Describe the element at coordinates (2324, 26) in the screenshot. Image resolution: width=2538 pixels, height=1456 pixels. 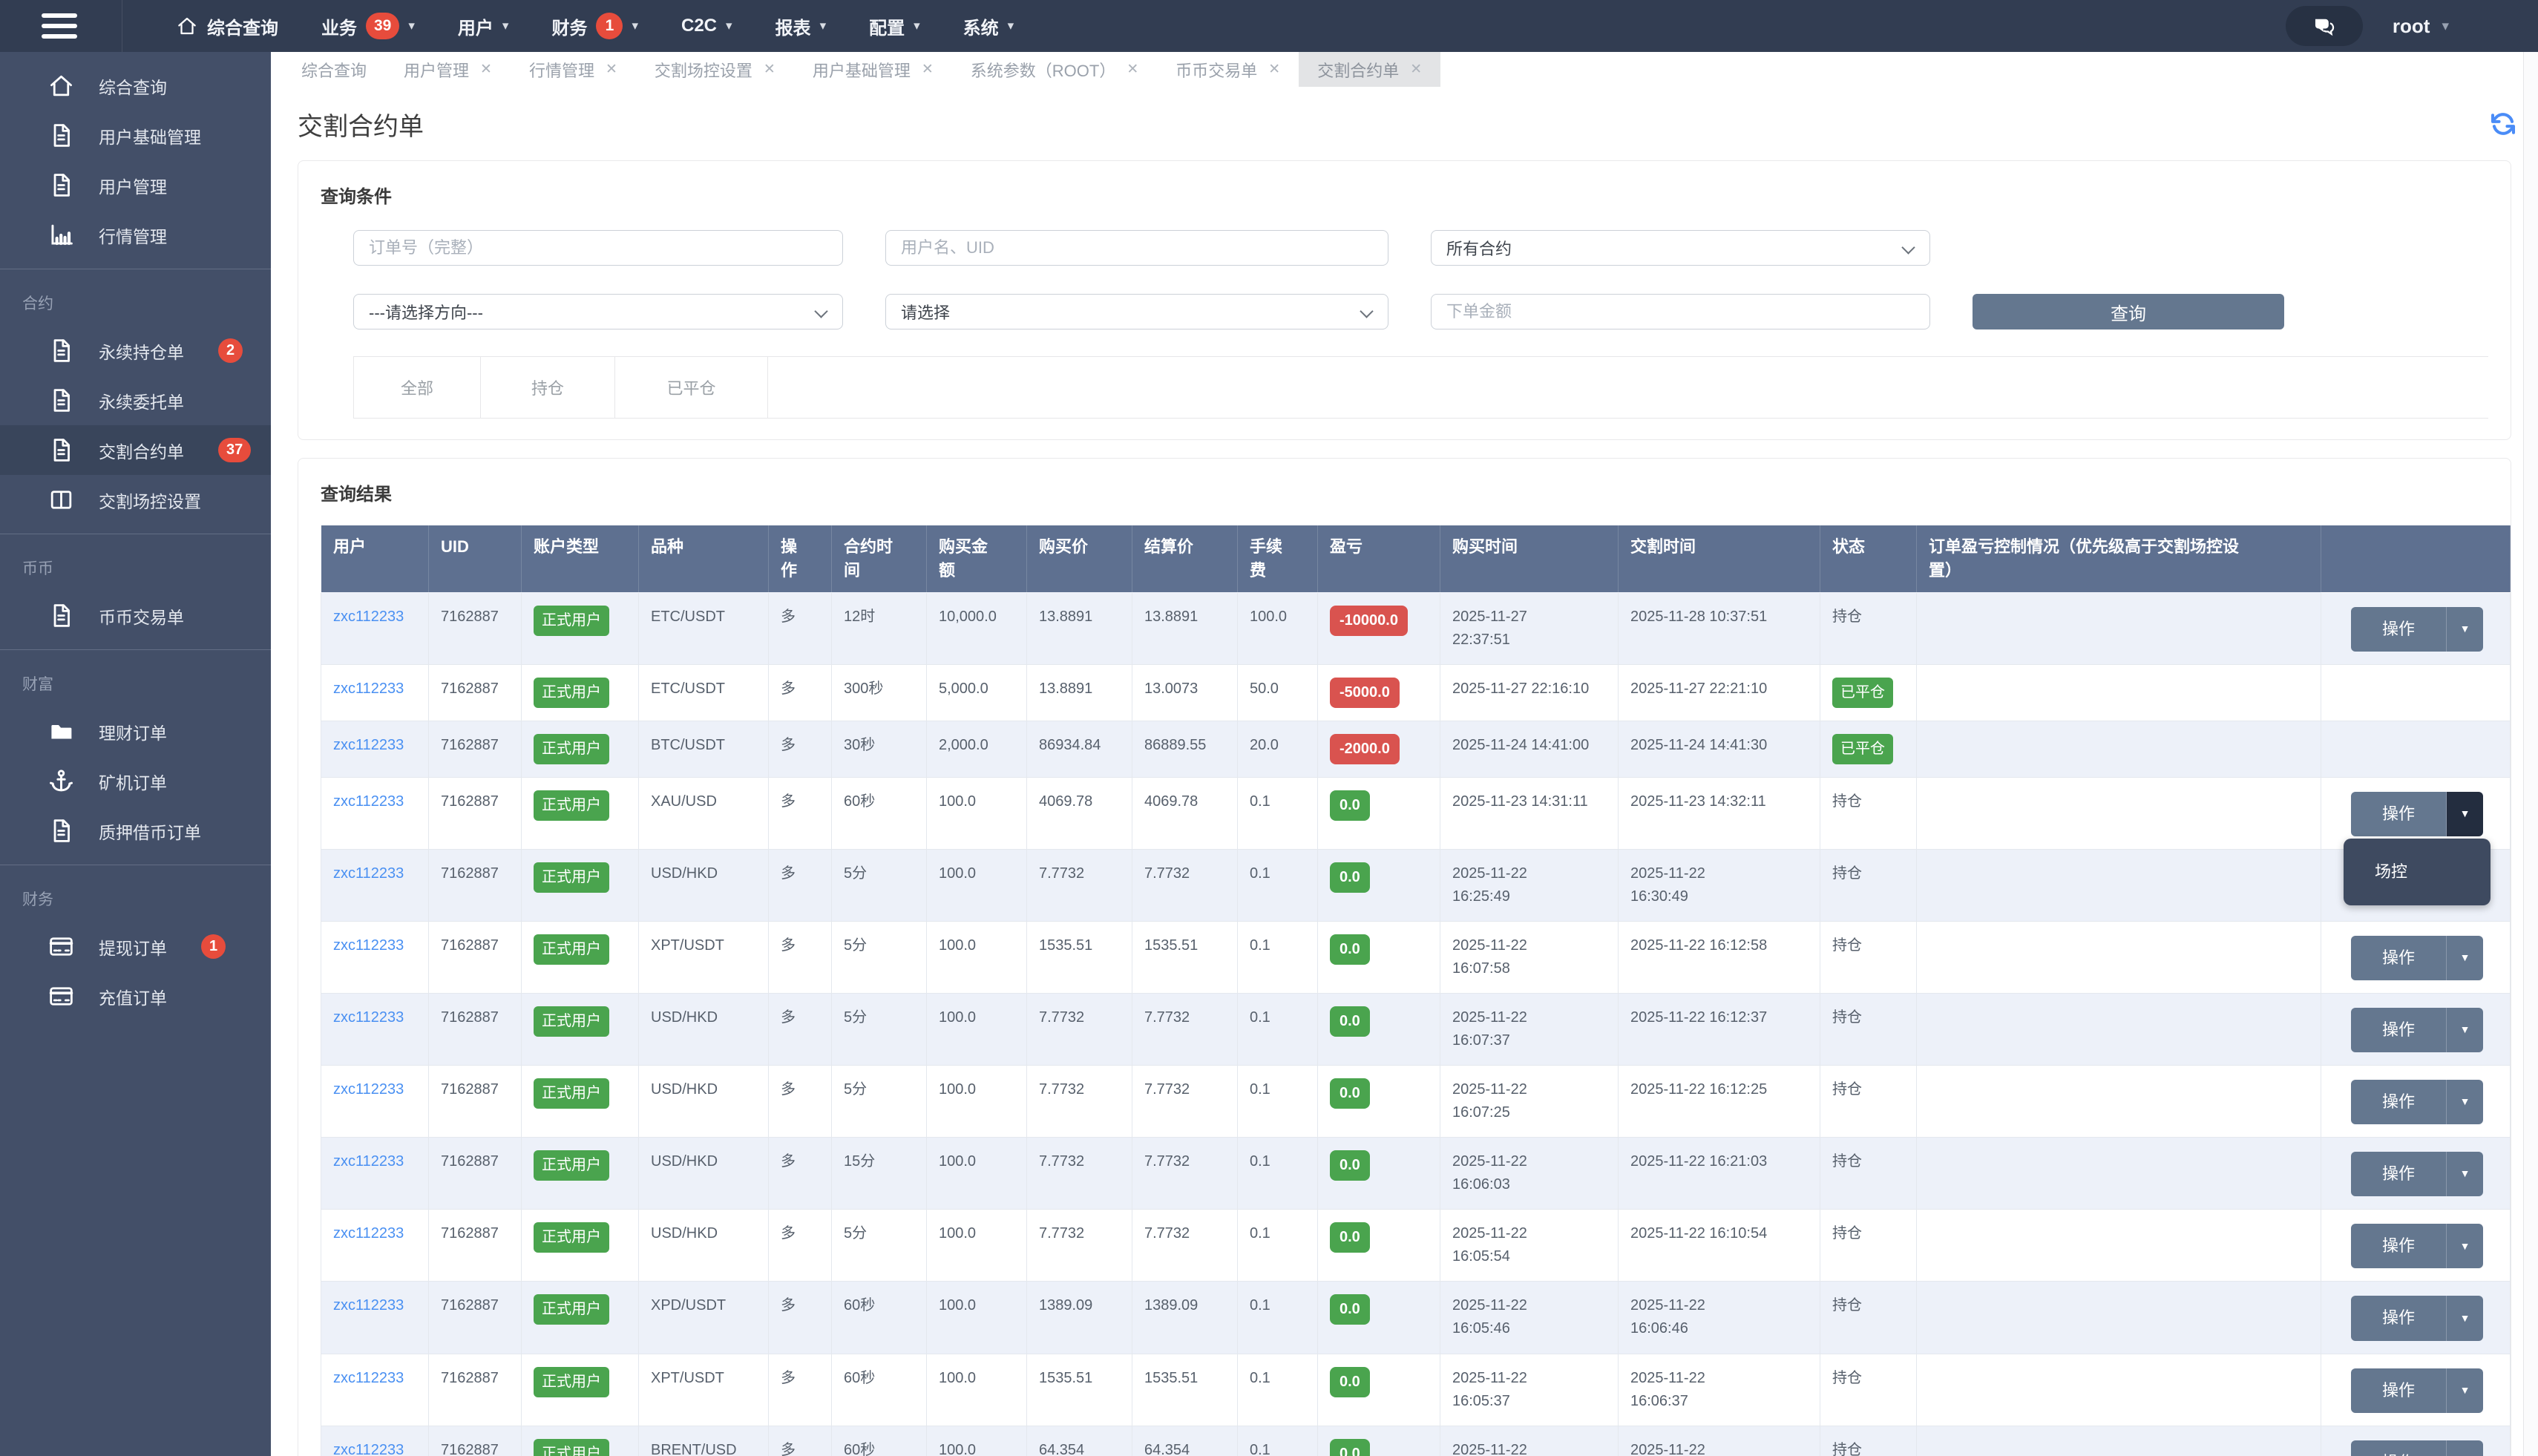
I see `chat-button` at that location.